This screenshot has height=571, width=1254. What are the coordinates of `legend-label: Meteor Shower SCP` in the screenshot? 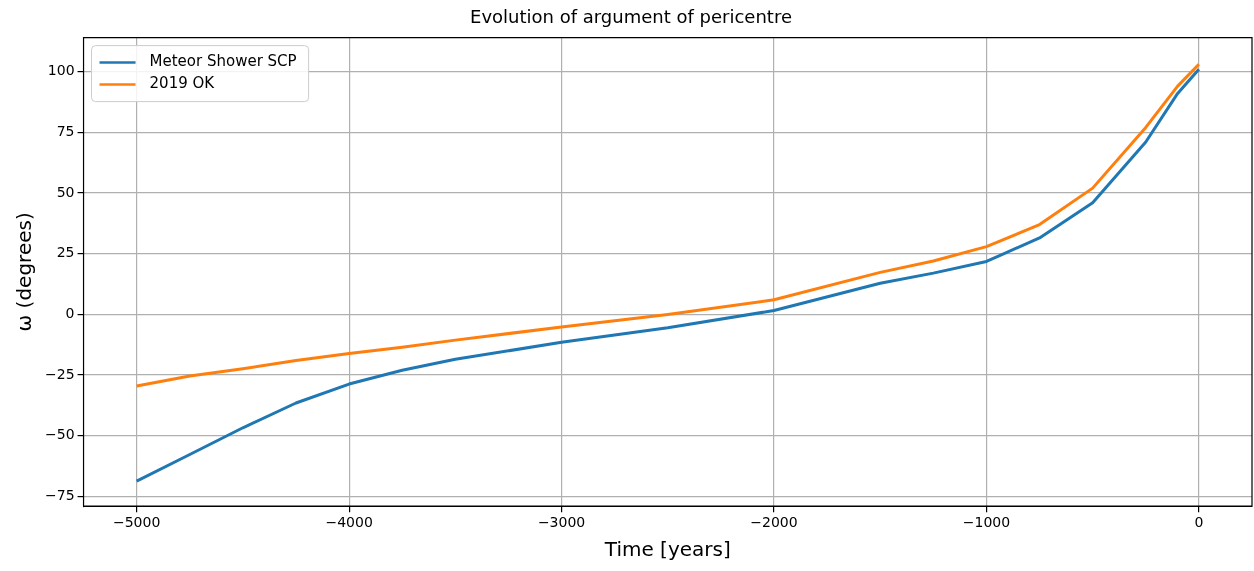 It's located at (223, 61).